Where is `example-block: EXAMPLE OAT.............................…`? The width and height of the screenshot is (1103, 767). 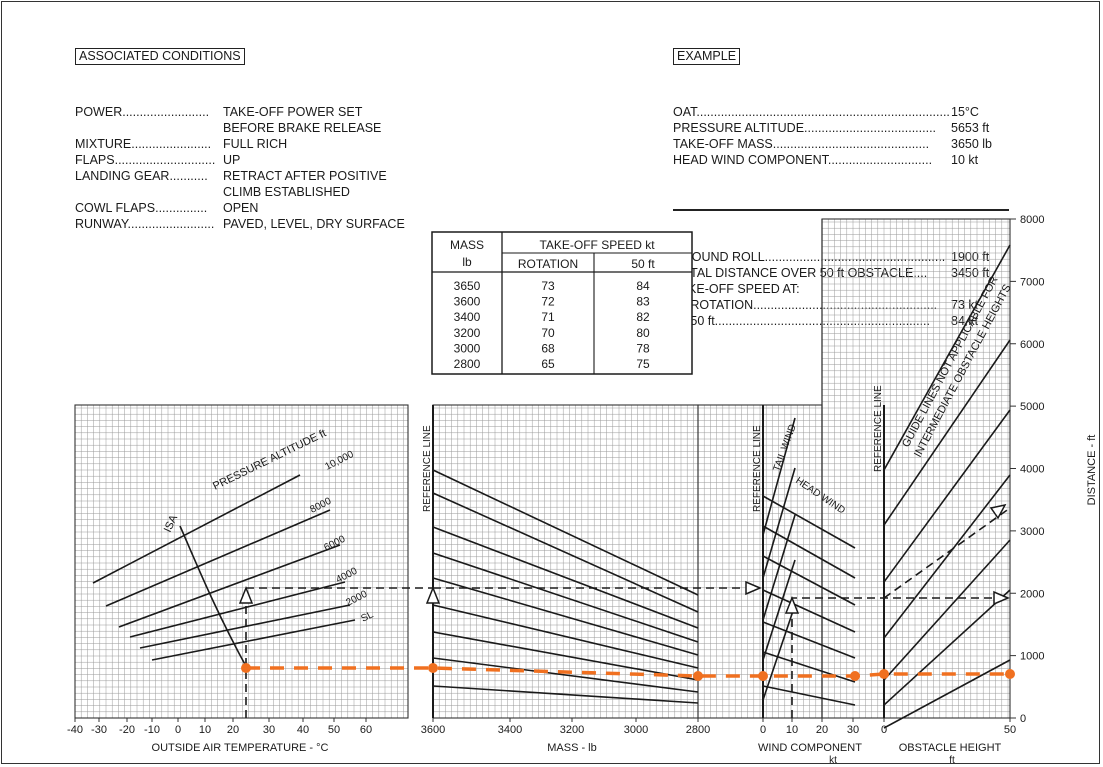 example-block: EXAMPLE OAT.............................… is located at coordinates (841, 180).